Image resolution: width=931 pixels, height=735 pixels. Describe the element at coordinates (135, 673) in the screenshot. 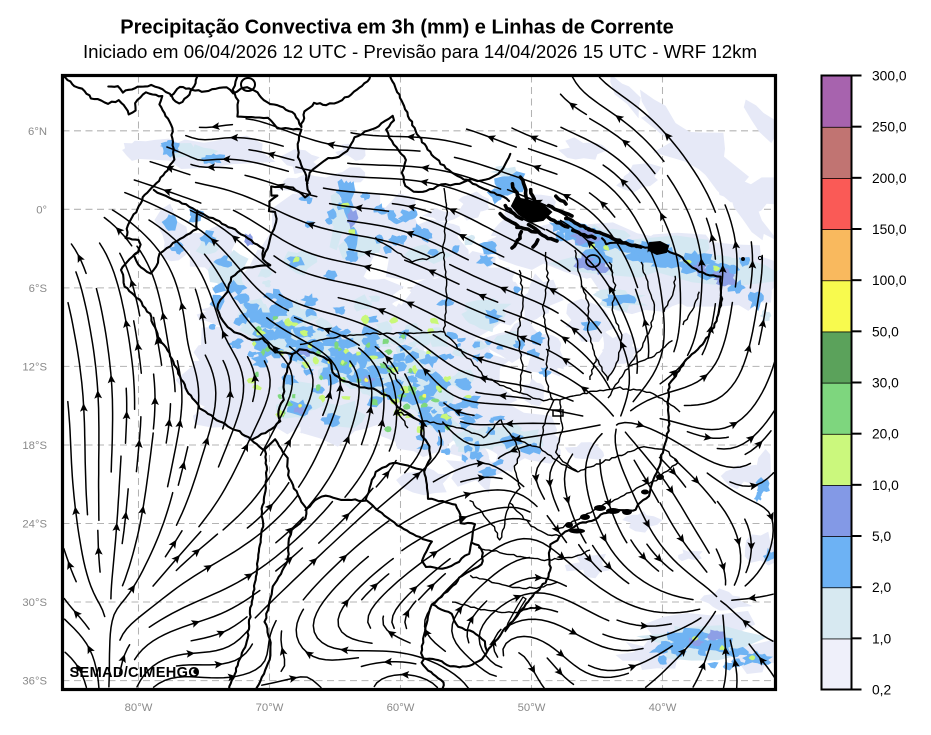

I see `svg-text: SEMAD/CIMEHGO` at that location.